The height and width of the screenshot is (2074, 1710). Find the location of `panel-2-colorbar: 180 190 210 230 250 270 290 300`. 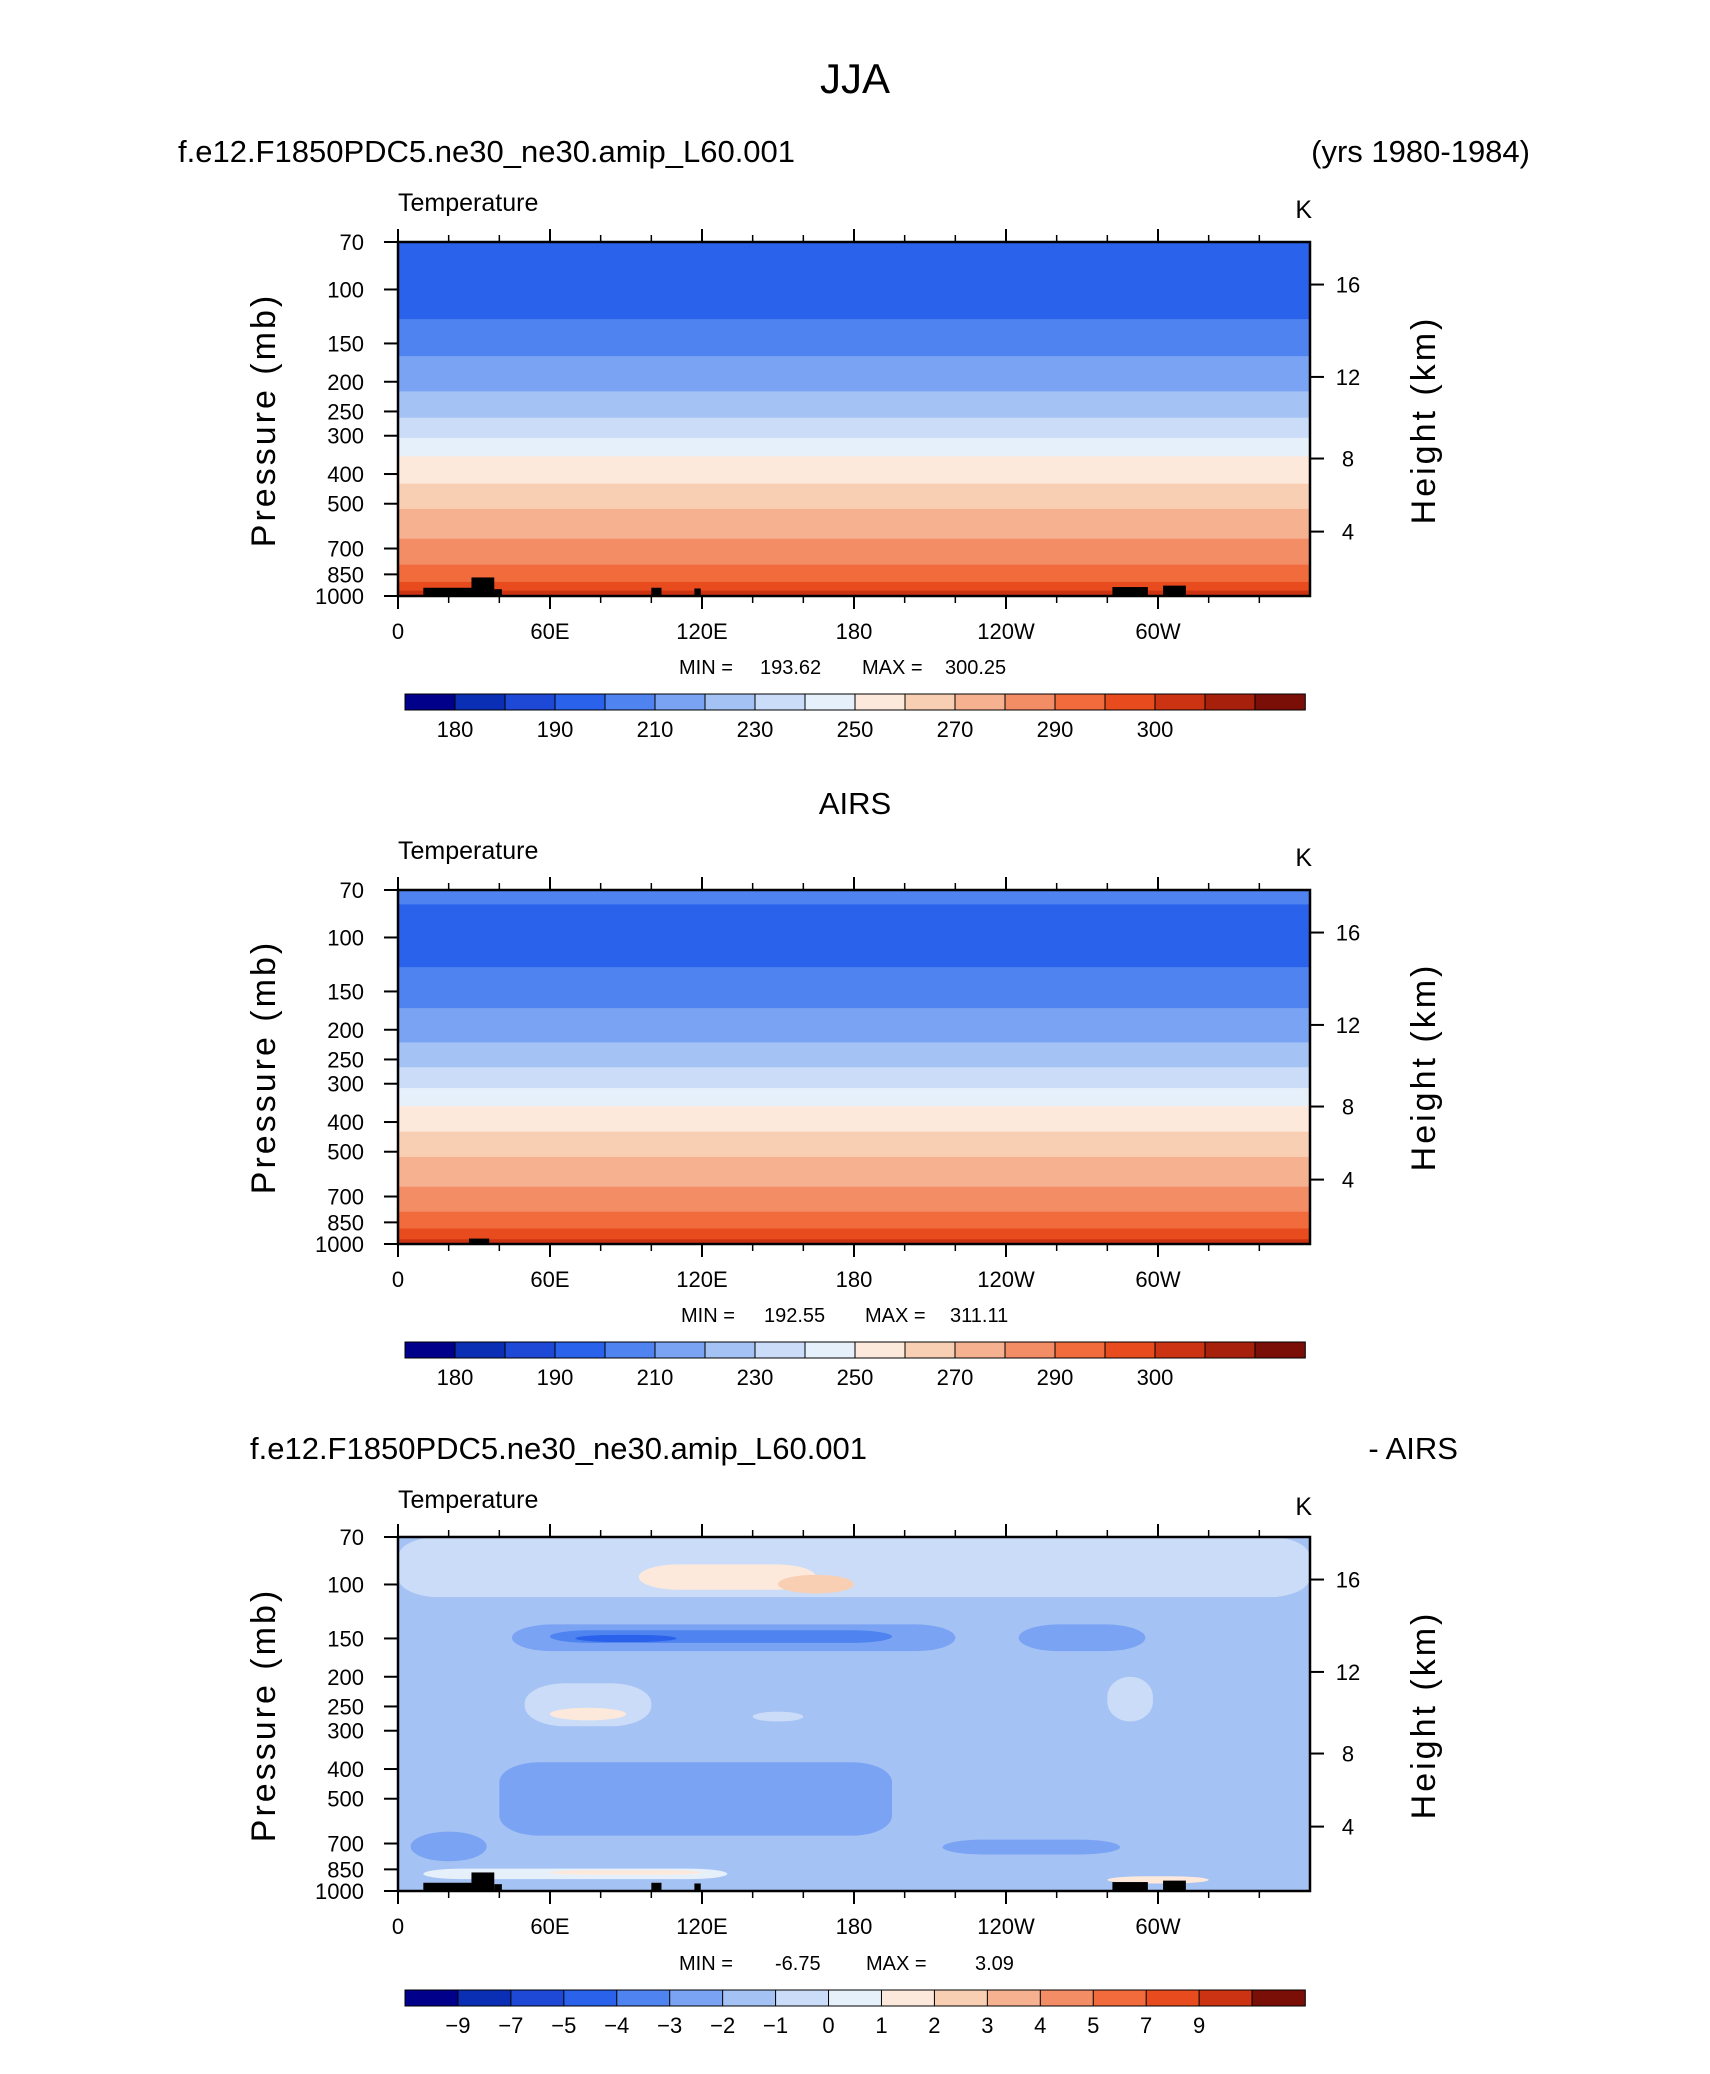

panel-2-colorbar: 180 190 210 230 250 270 290 300 is located at coordinates (855, 1365).